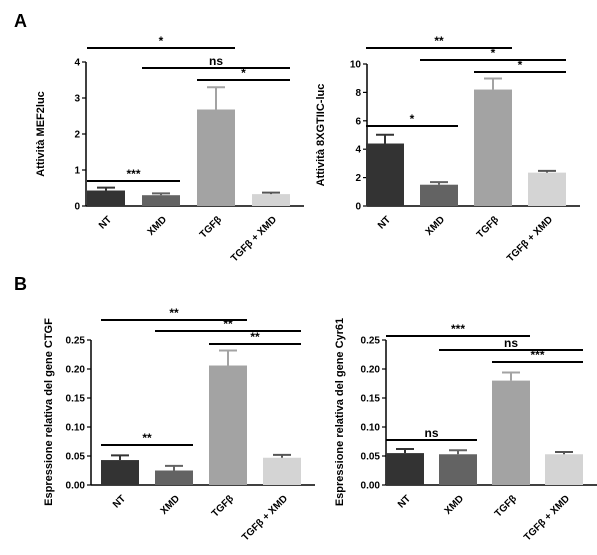  What do you see at coordinates (41, 134) in the screenshot?
I see `y-axis-title: Attività MEF2luc` at bounding box center [41, 134].